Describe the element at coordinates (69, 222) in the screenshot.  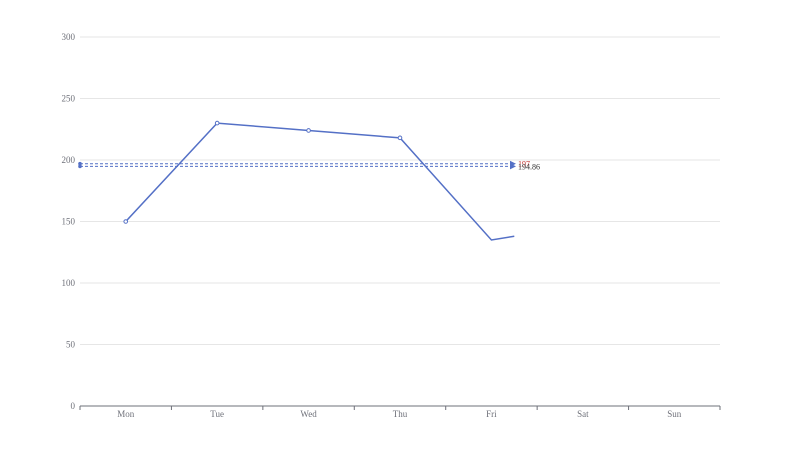
I see `y-tick-label: 150` at that location.